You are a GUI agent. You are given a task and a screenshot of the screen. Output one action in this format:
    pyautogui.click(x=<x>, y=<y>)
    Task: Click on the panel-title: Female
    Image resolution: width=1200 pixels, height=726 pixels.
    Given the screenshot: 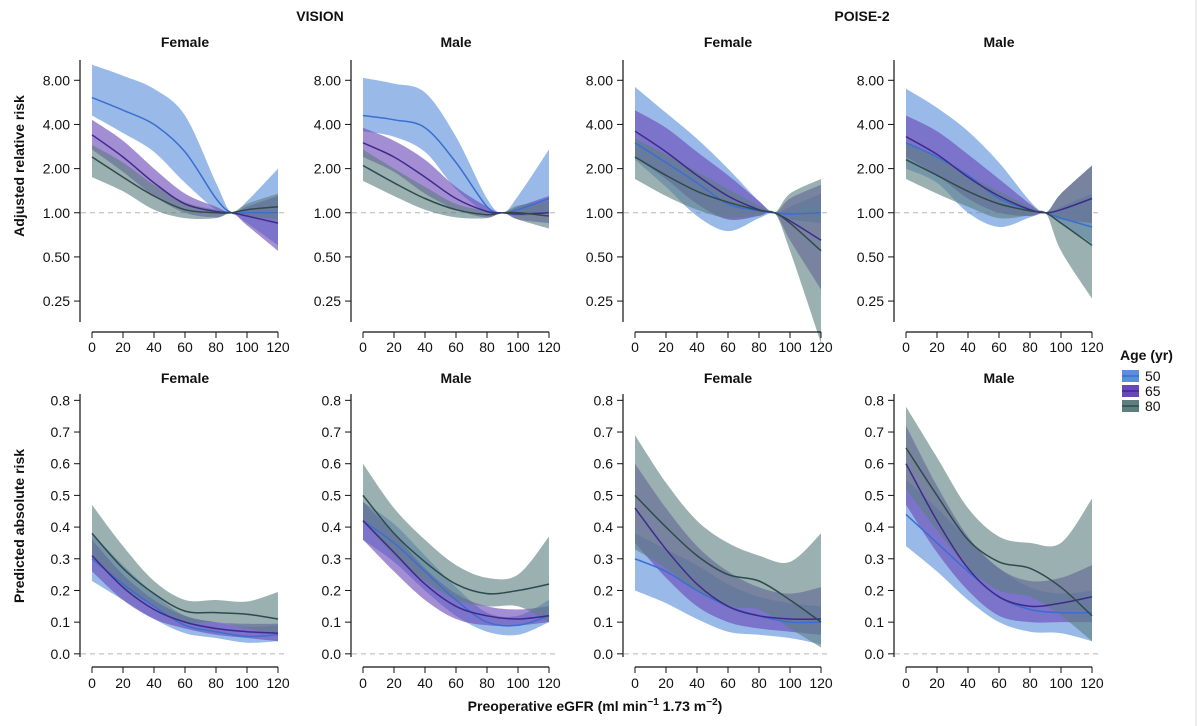 What is the action you would take?
    pyautogui.click(x=728, y=378)
    